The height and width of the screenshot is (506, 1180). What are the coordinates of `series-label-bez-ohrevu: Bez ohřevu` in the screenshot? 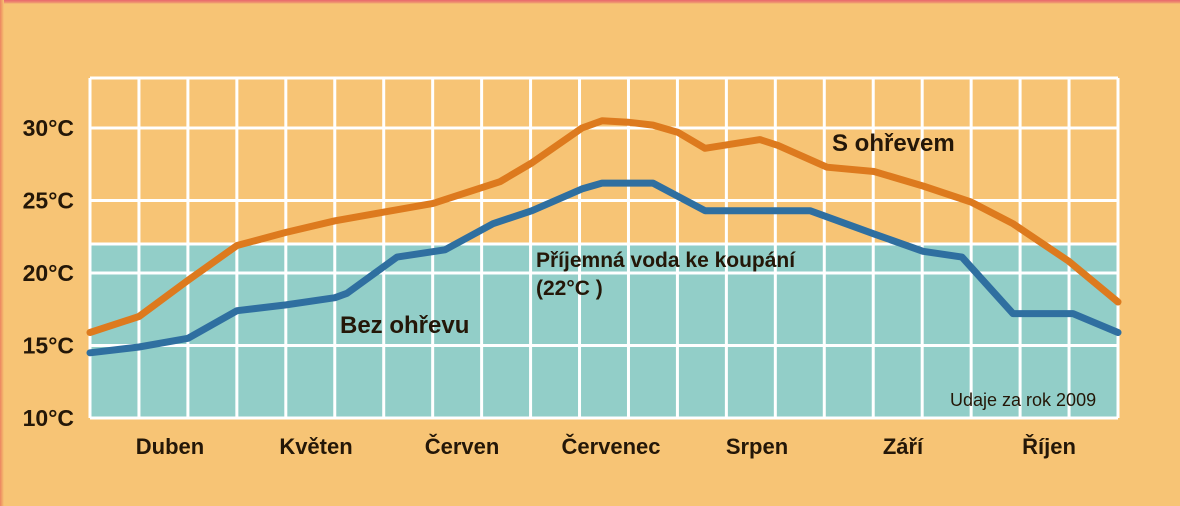 It's located at (405, 325).